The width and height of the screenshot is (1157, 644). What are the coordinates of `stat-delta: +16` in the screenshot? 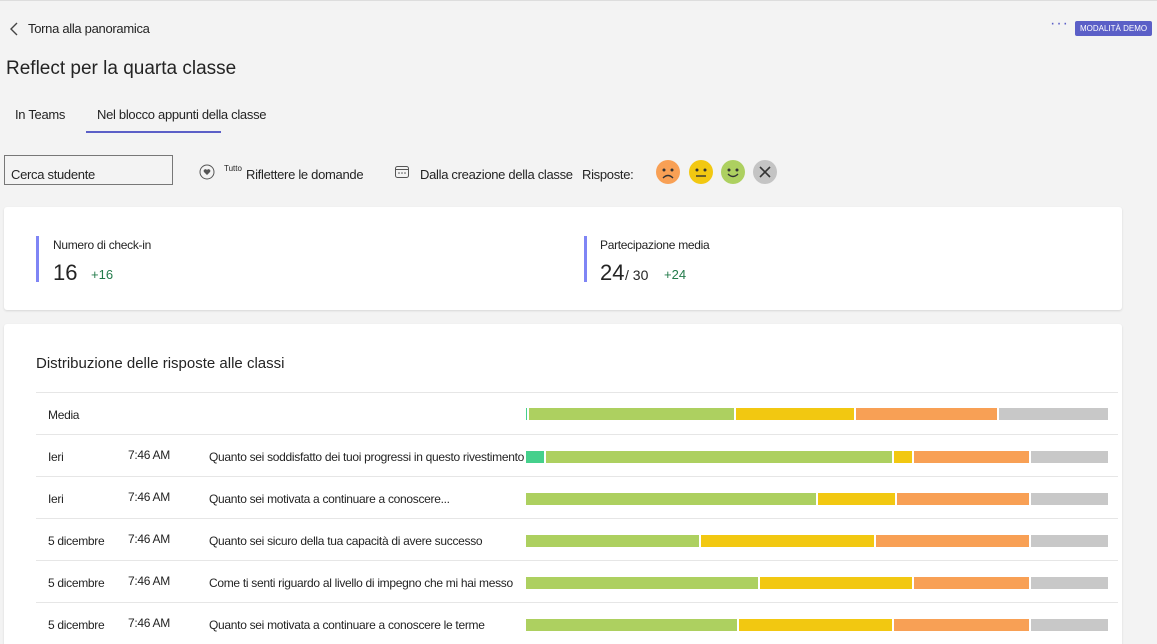 It's located at (102, 274).